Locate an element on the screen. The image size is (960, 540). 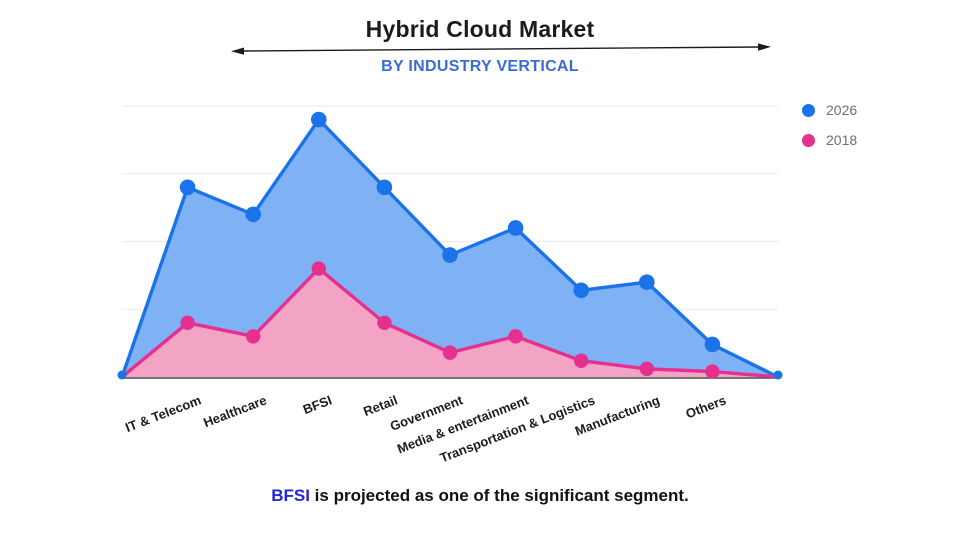
arrow-right-head is located at coordinates (764, 47).